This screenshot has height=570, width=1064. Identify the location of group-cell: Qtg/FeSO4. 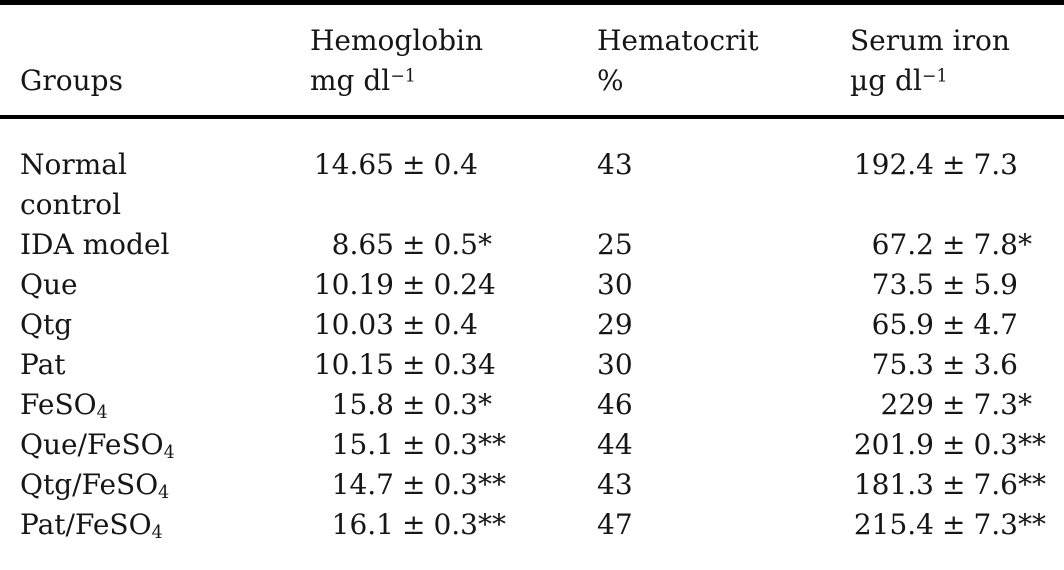
(95, 485).